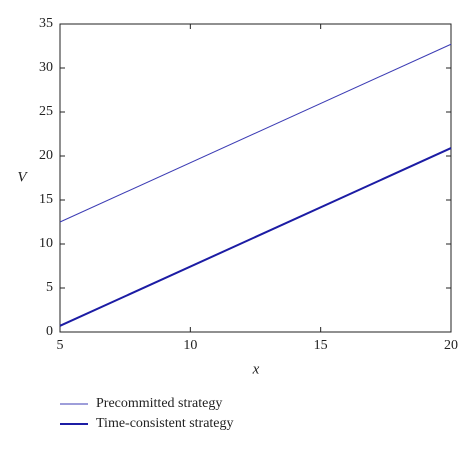  What do you see at coordinates (46, 67) in the screenshot?
I see `y-tick-label: 30` at bounding box center [46, 67].